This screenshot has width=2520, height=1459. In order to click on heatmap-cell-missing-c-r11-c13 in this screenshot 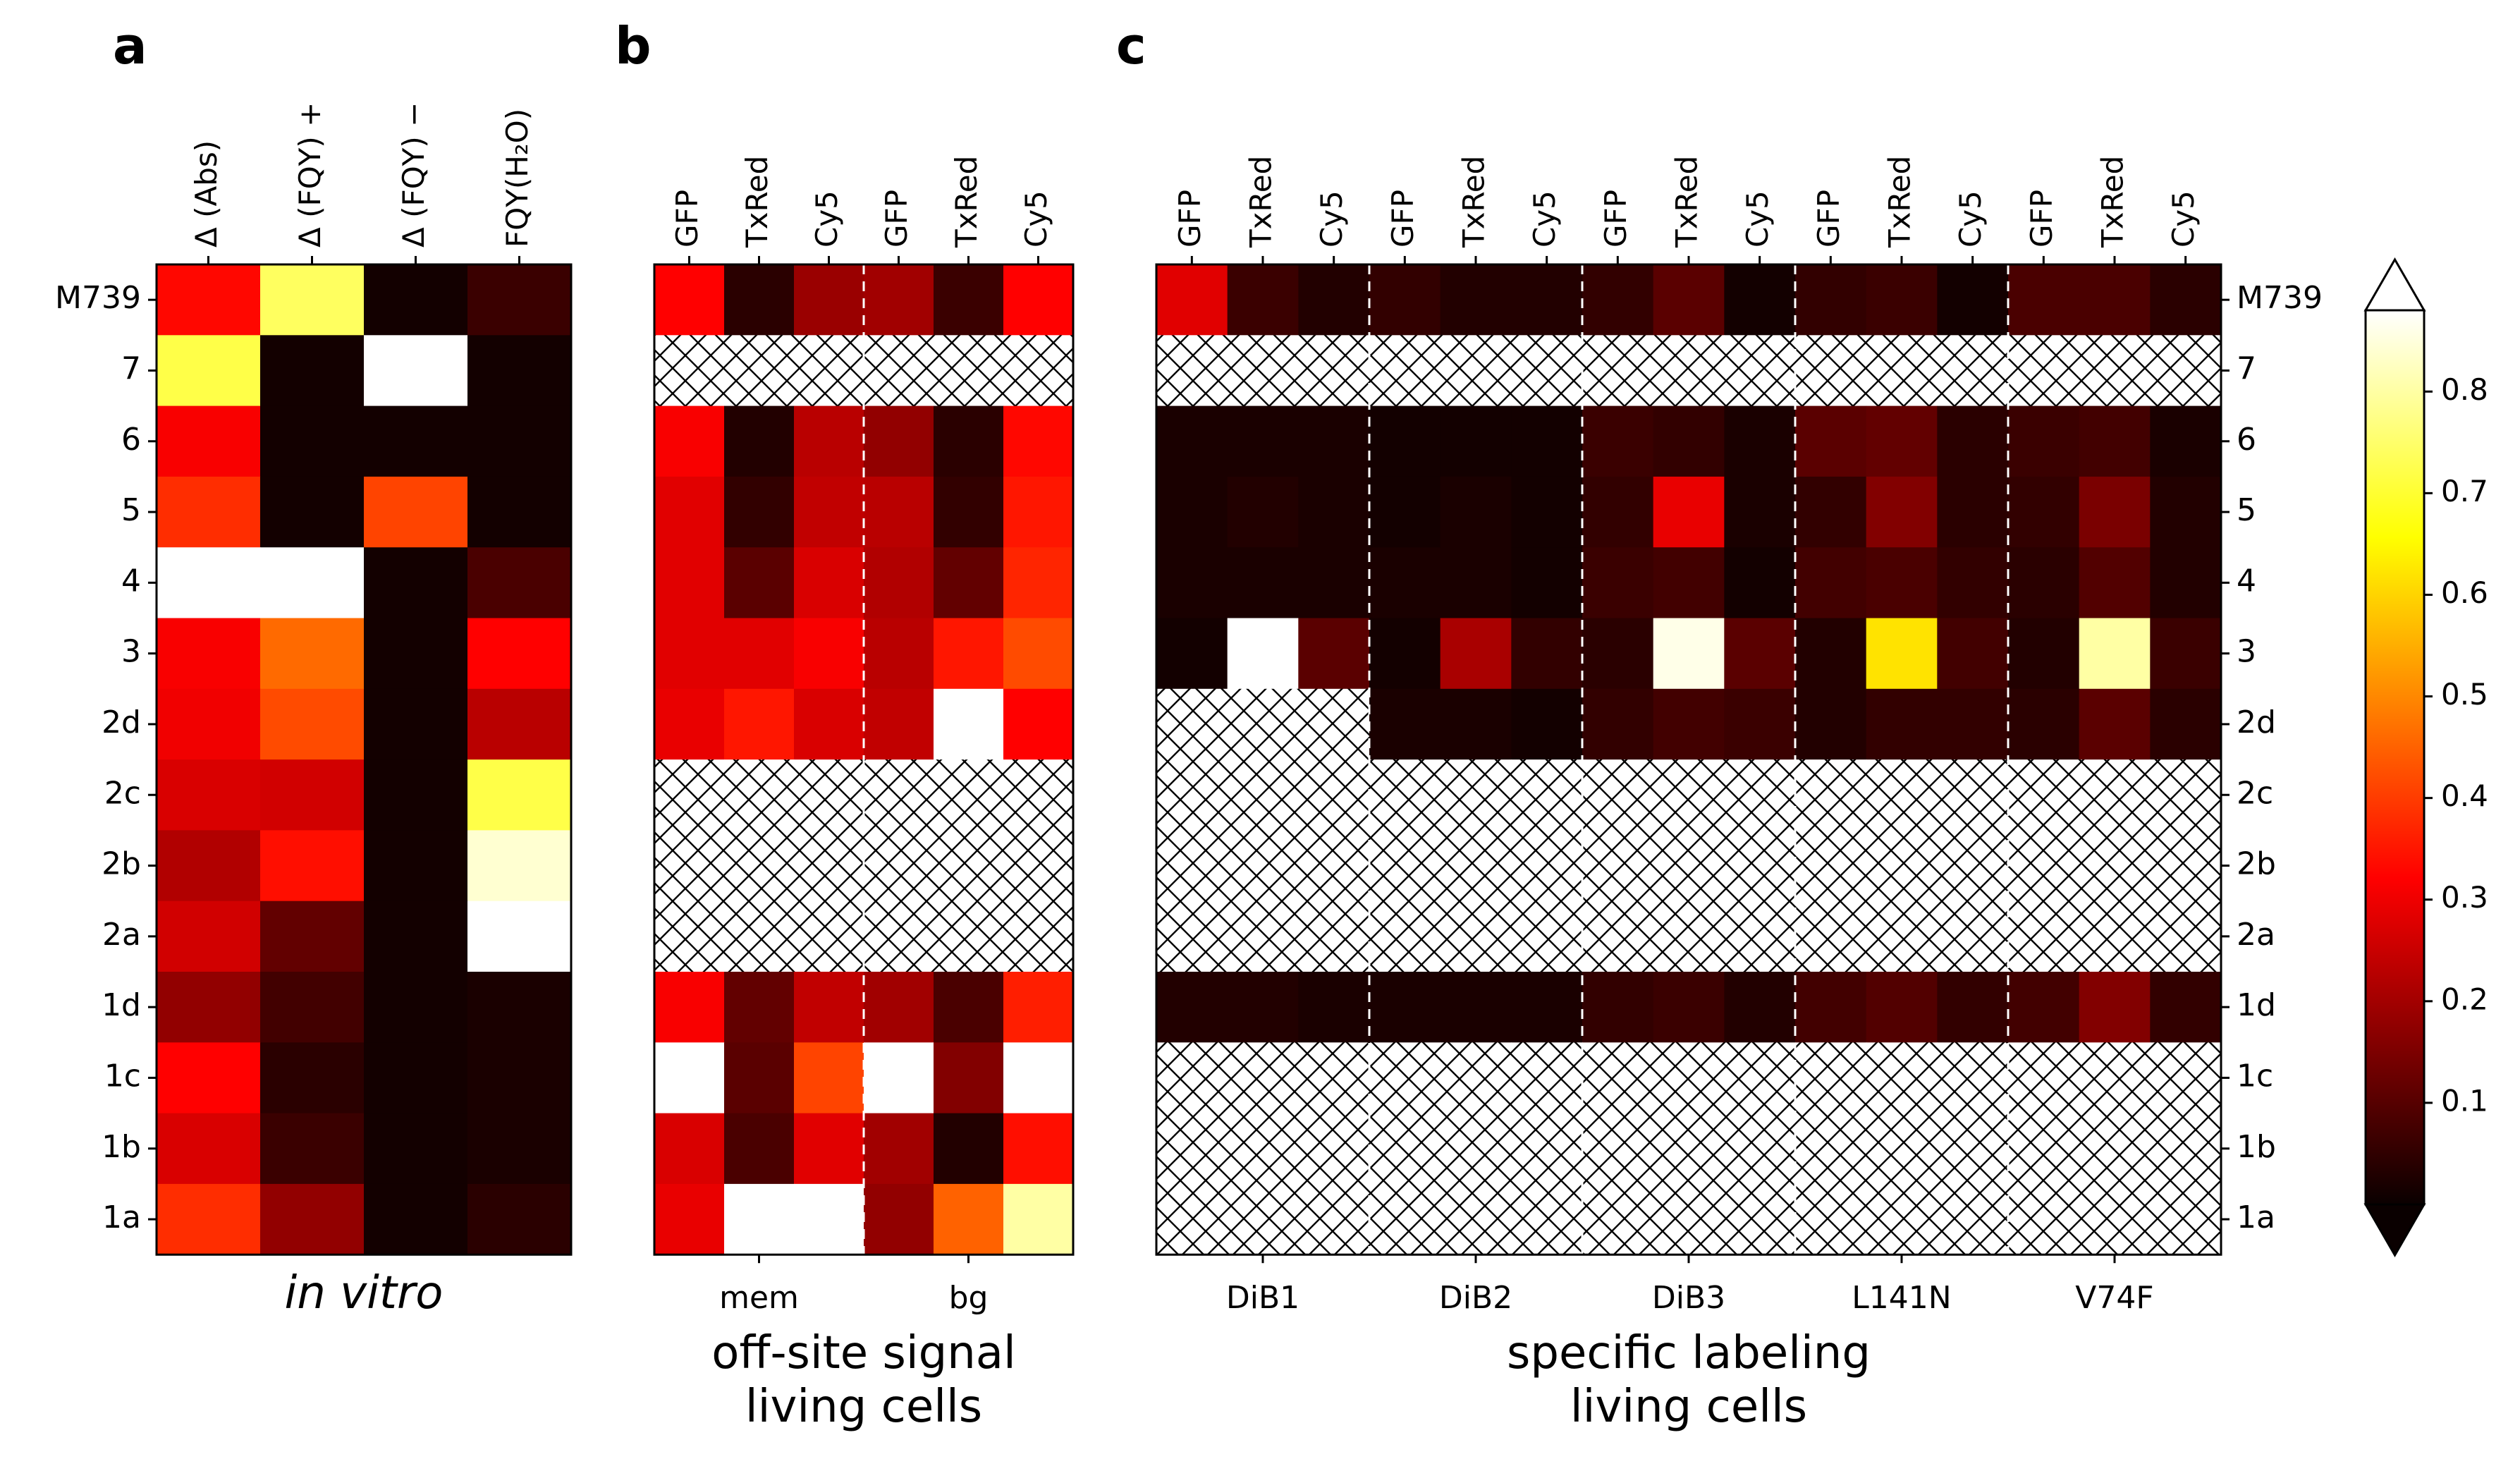, I will do `click(2115, 1078)`.